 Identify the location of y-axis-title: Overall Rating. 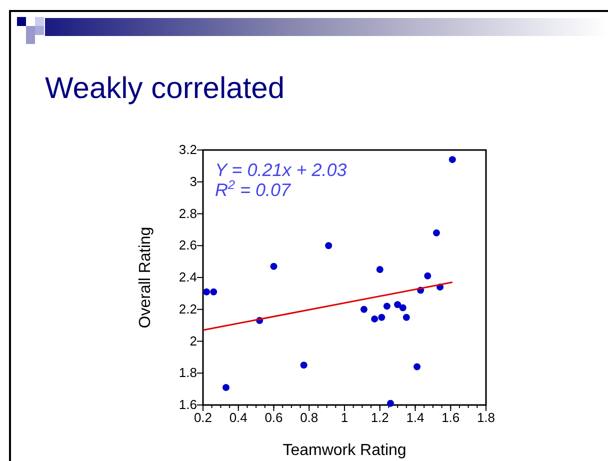
(145, 277).